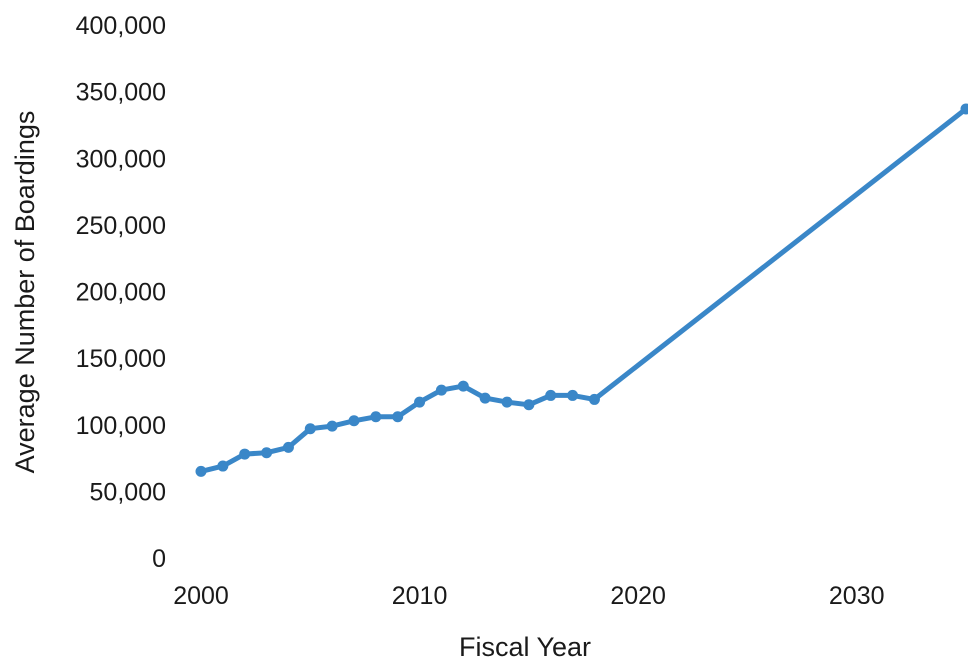  What do you see at coordinates (420, 596) in the screenshot?
I see `x-tick-label: 2010` at bounding box center [420, 596].